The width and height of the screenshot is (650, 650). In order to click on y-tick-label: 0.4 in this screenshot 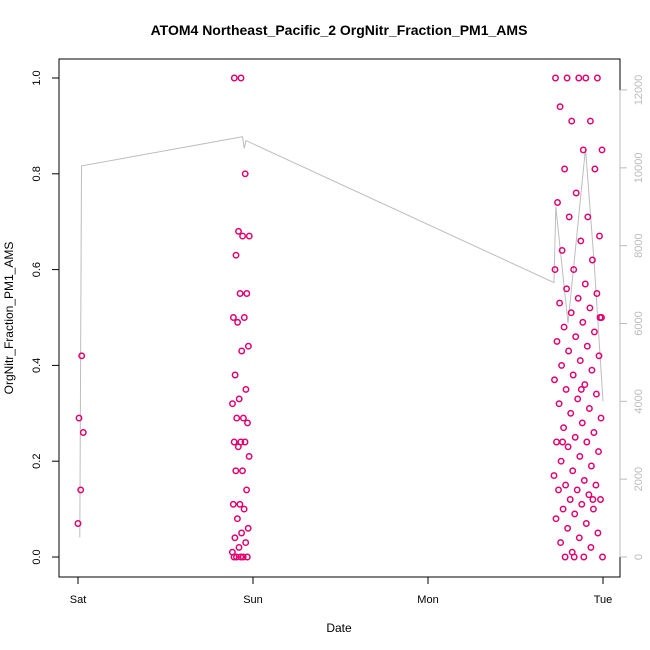, I will do `click(37, 365)`.